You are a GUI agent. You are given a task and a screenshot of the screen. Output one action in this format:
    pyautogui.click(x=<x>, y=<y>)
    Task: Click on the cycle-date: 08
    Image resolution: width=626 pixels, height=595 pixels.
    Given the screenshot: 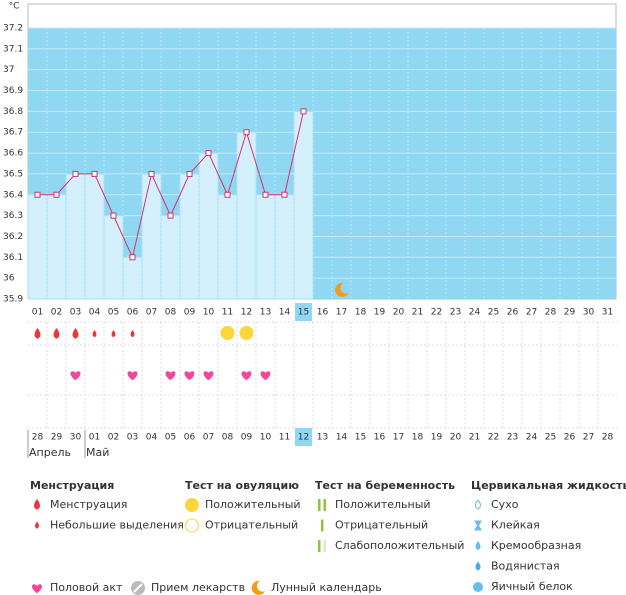 What is the action you would take?
    pyautogui.click(x=228, y=438)
    